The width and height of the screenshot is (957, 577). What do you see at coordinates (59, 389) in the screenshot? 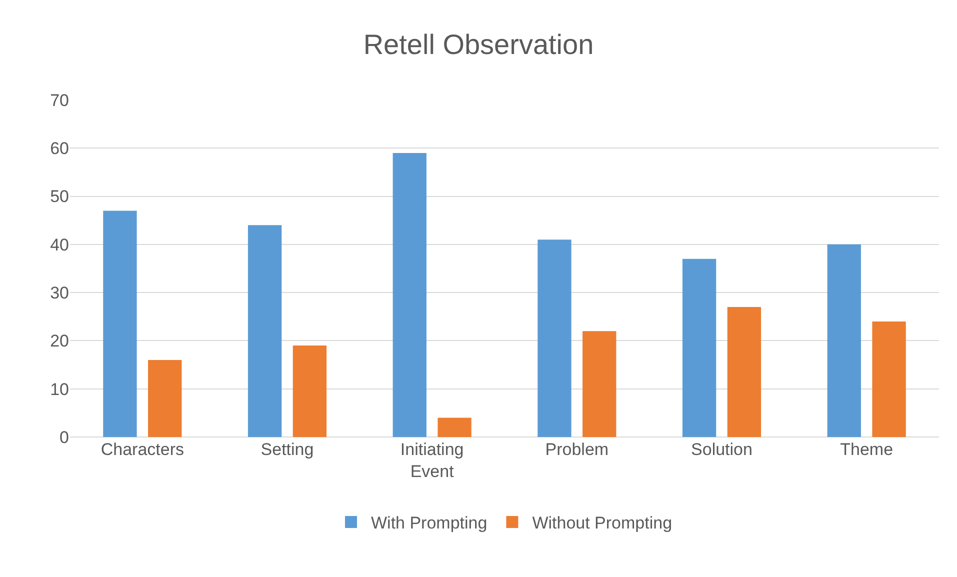
I see `y-tick-label: 10` at bounding box center [59, 389].